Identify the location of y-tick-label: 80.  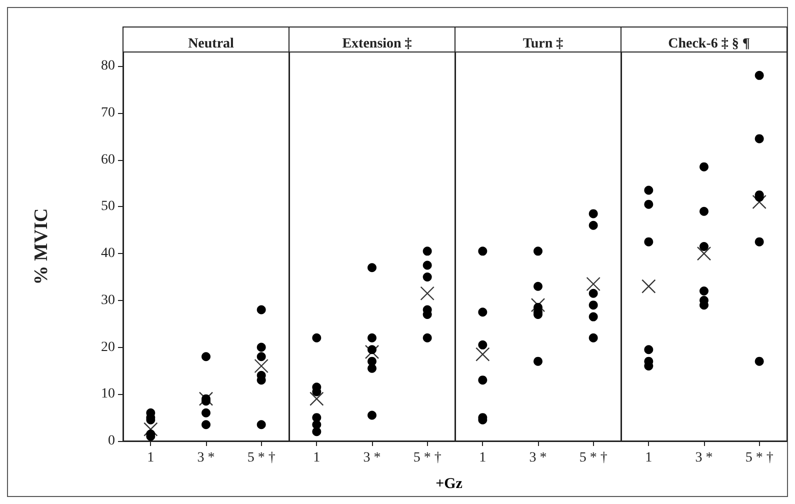
(108, 66).